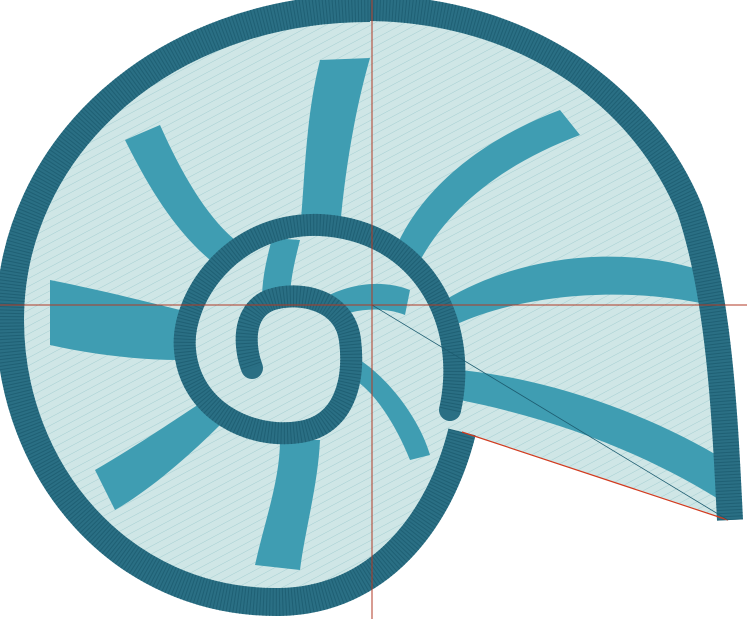 The height and width of the screenshot is (619, 747). What do you see at coordinates (157, 455) in the screenshot?
I see `band-lower-left` at bounding box center [157, 455].